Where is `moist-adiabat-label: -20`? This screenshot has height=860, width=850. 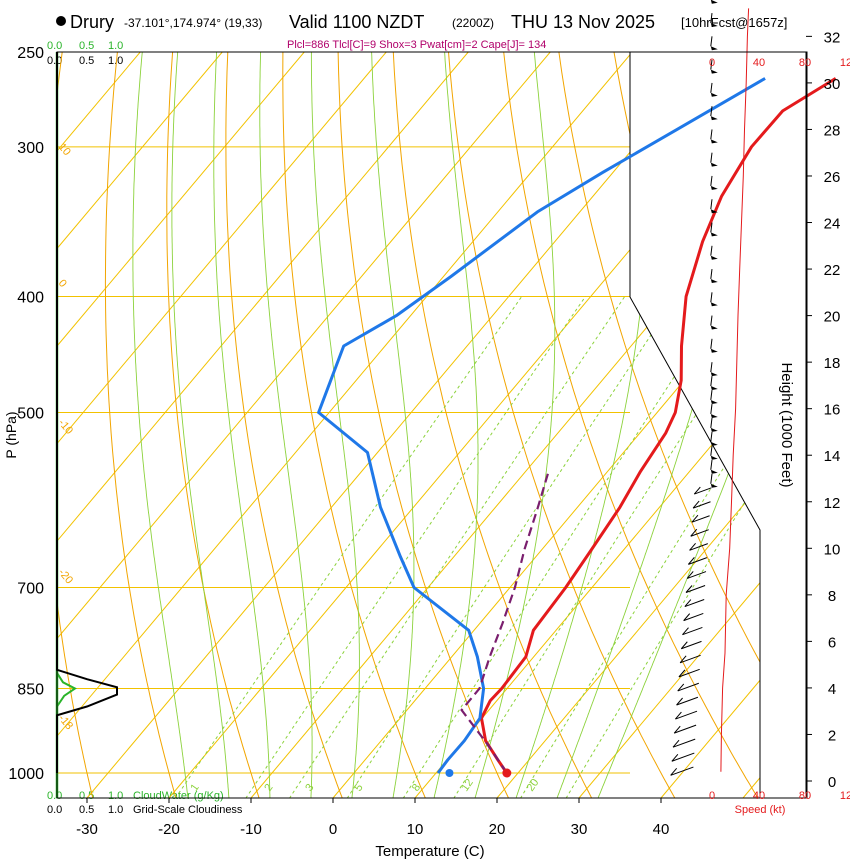 moist-adiabat-label: -20 is located at coordinates (65, 577).